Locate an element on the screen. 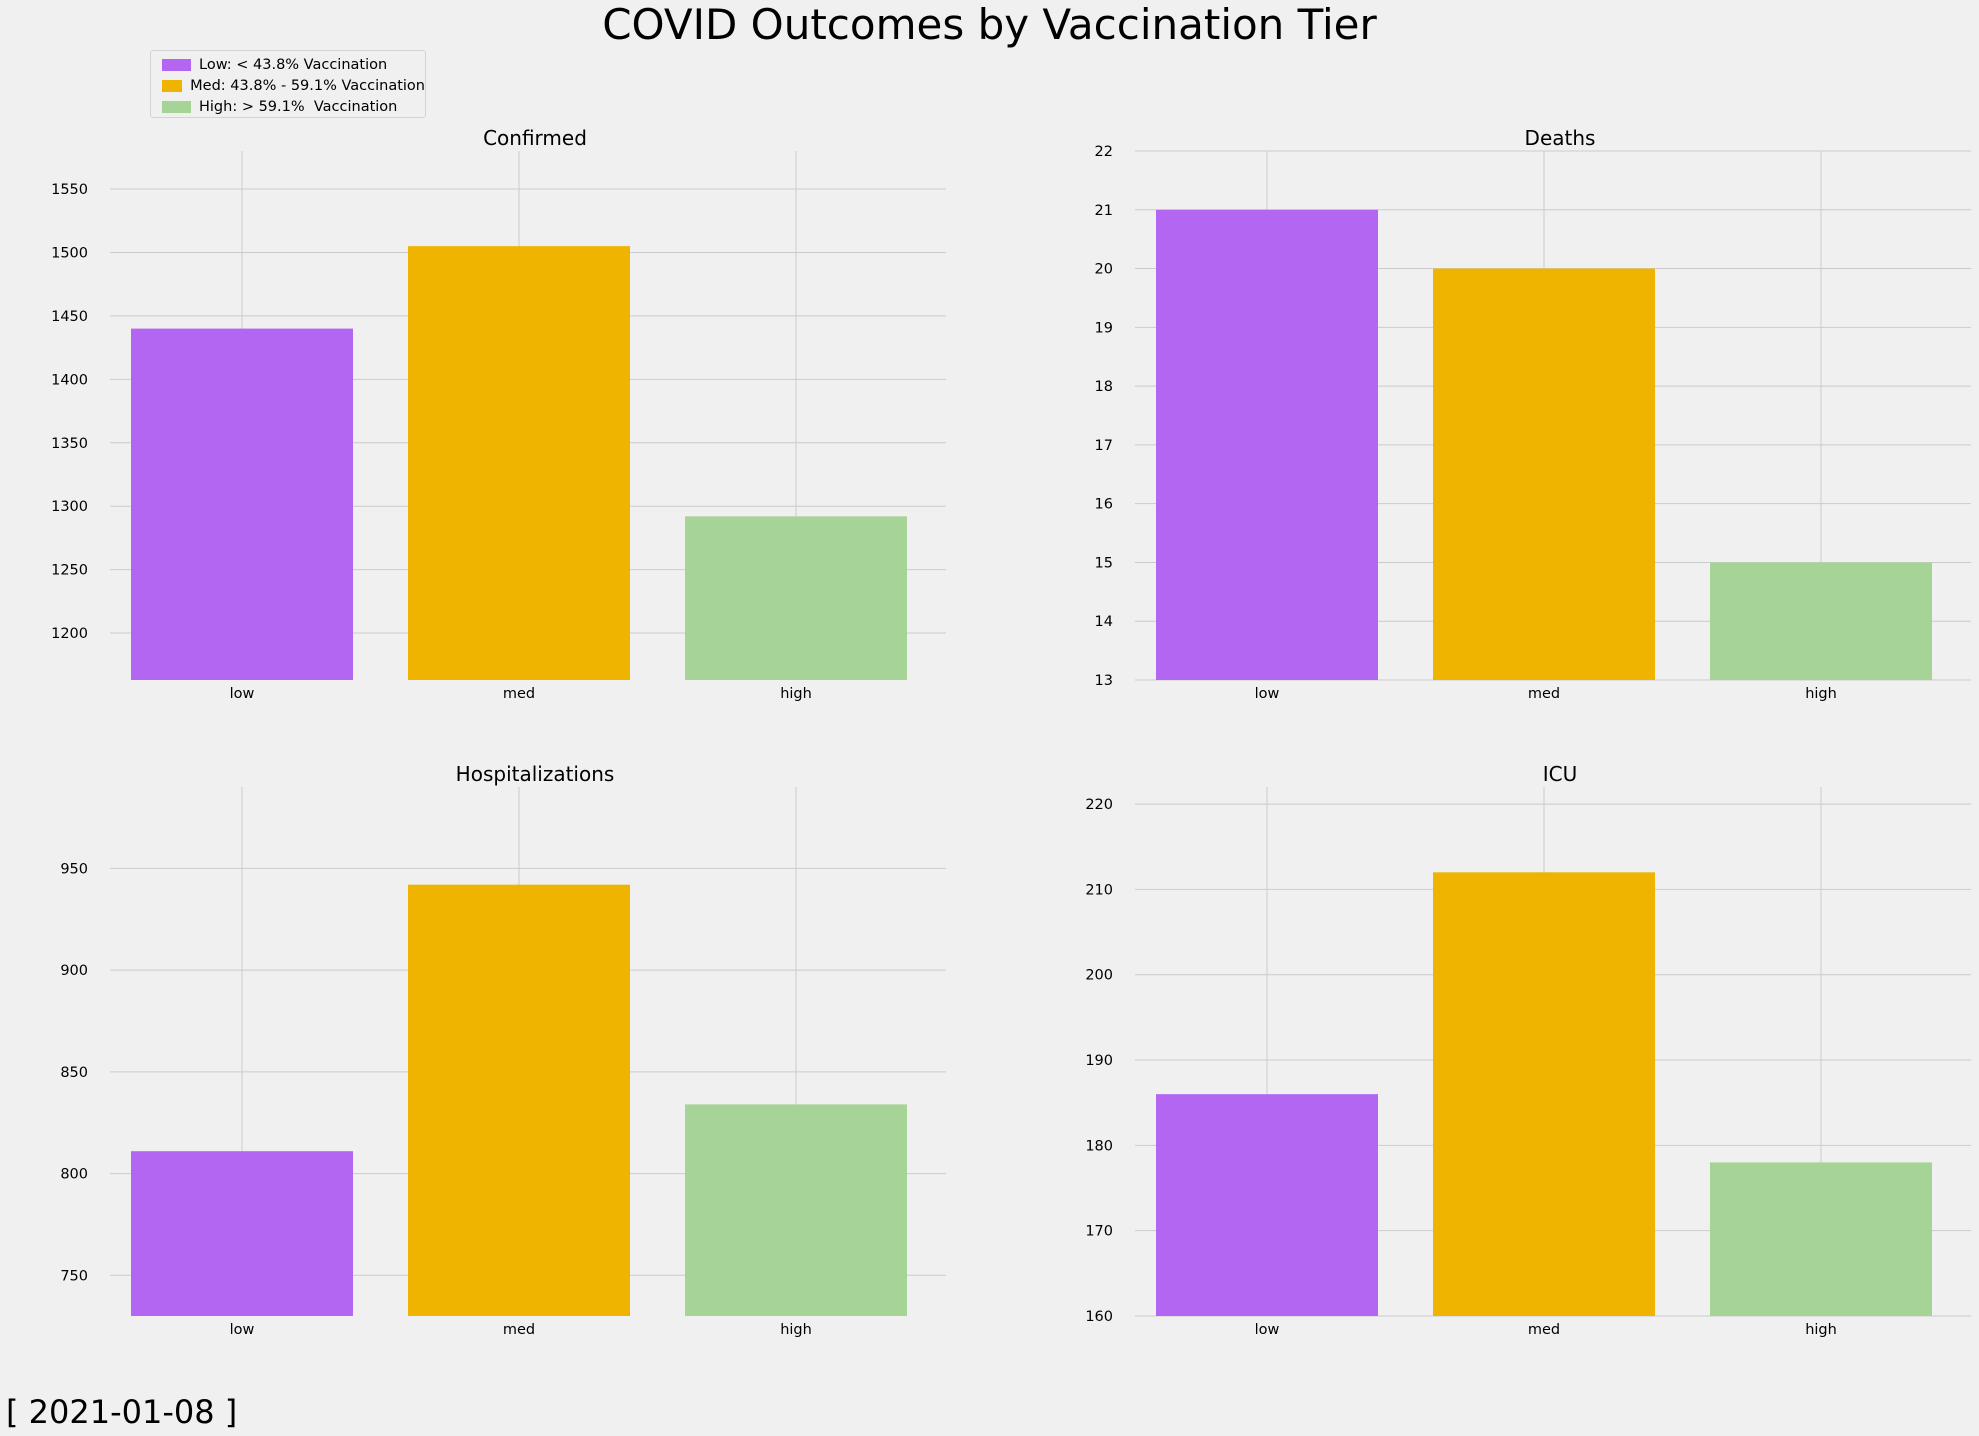  icu-ytick-label: 180 is located at coordinates (1099, 1146).